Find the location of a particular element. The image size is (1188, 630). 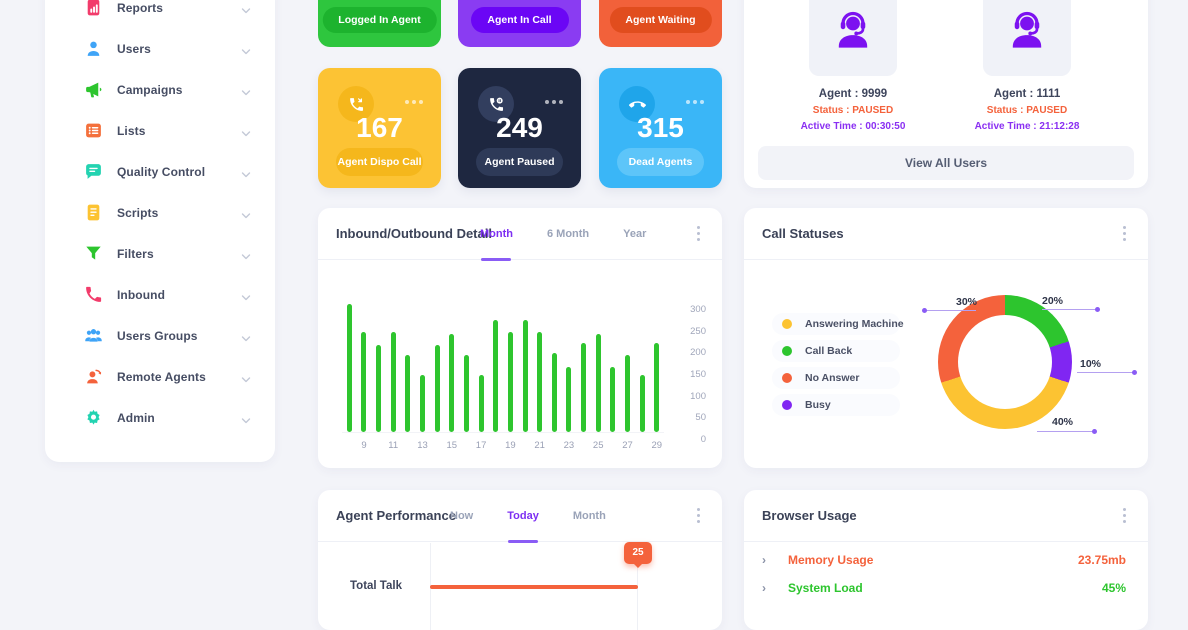

usage-value: 23.75mb is located at coordinates (1101, 560).